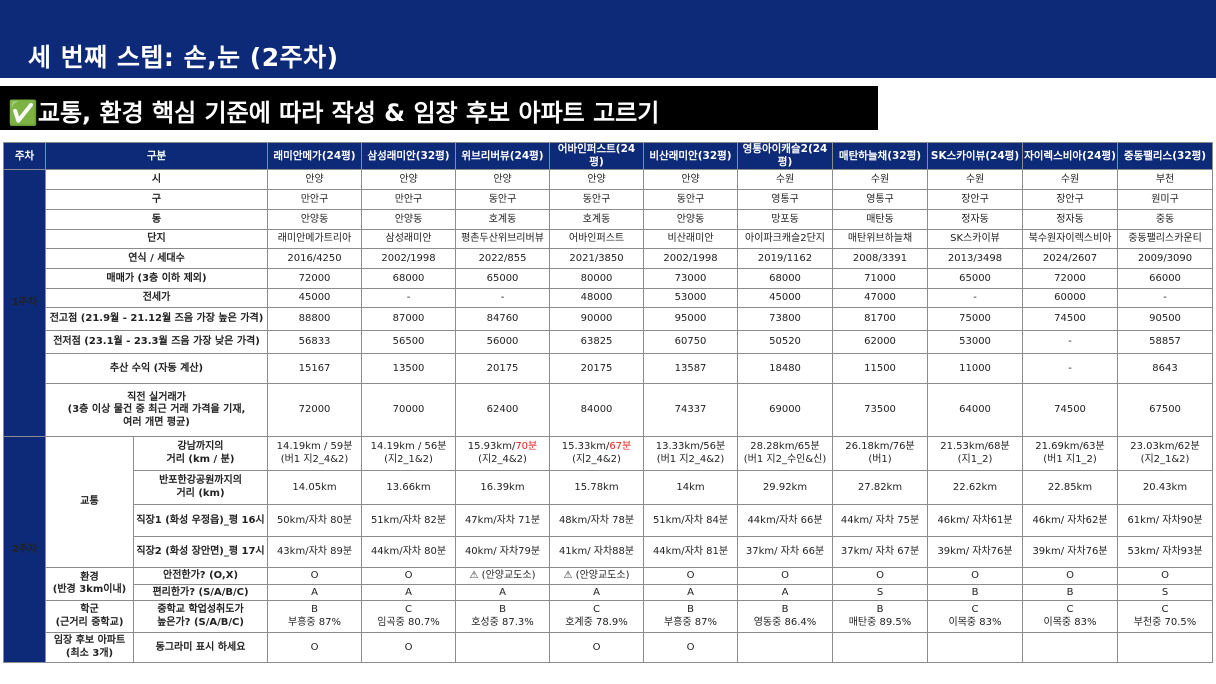 This screenshot has height=684, width=1216. What do you see at coordinates (691, 342) in the screenshot?
I see `low-value: 60750` at bounding box center [691, 342].